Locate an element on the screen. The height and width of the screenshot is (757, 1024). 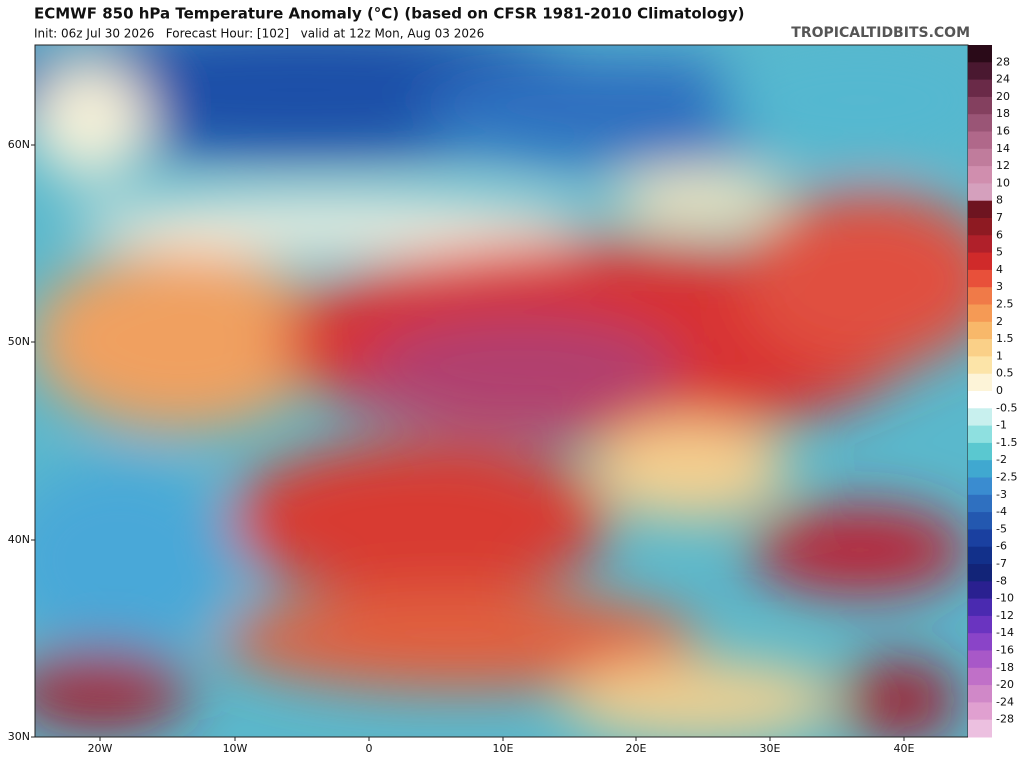
colorbar-label: 3 is located at coordinates (999, 286).